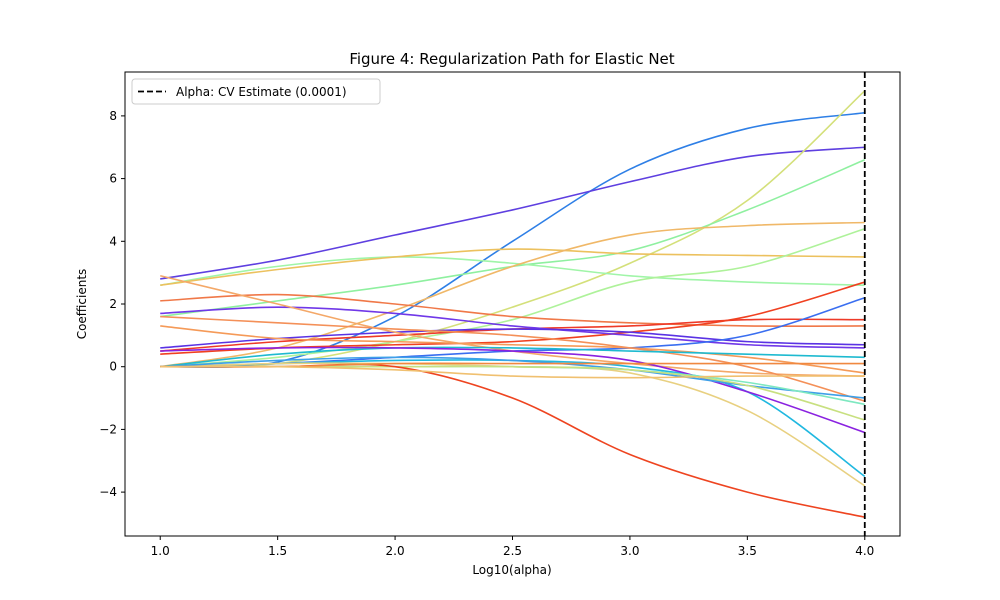  I want to click on y-tick-label: 2, so click(113, 304).